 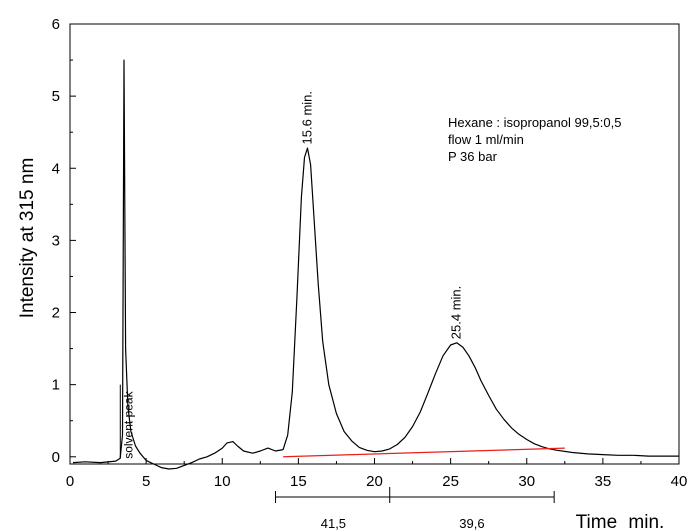 What do you see at coordinates (56, 168) in the screenshot?
I see `y-tick-label: 4` at bounding box center [56, 168].